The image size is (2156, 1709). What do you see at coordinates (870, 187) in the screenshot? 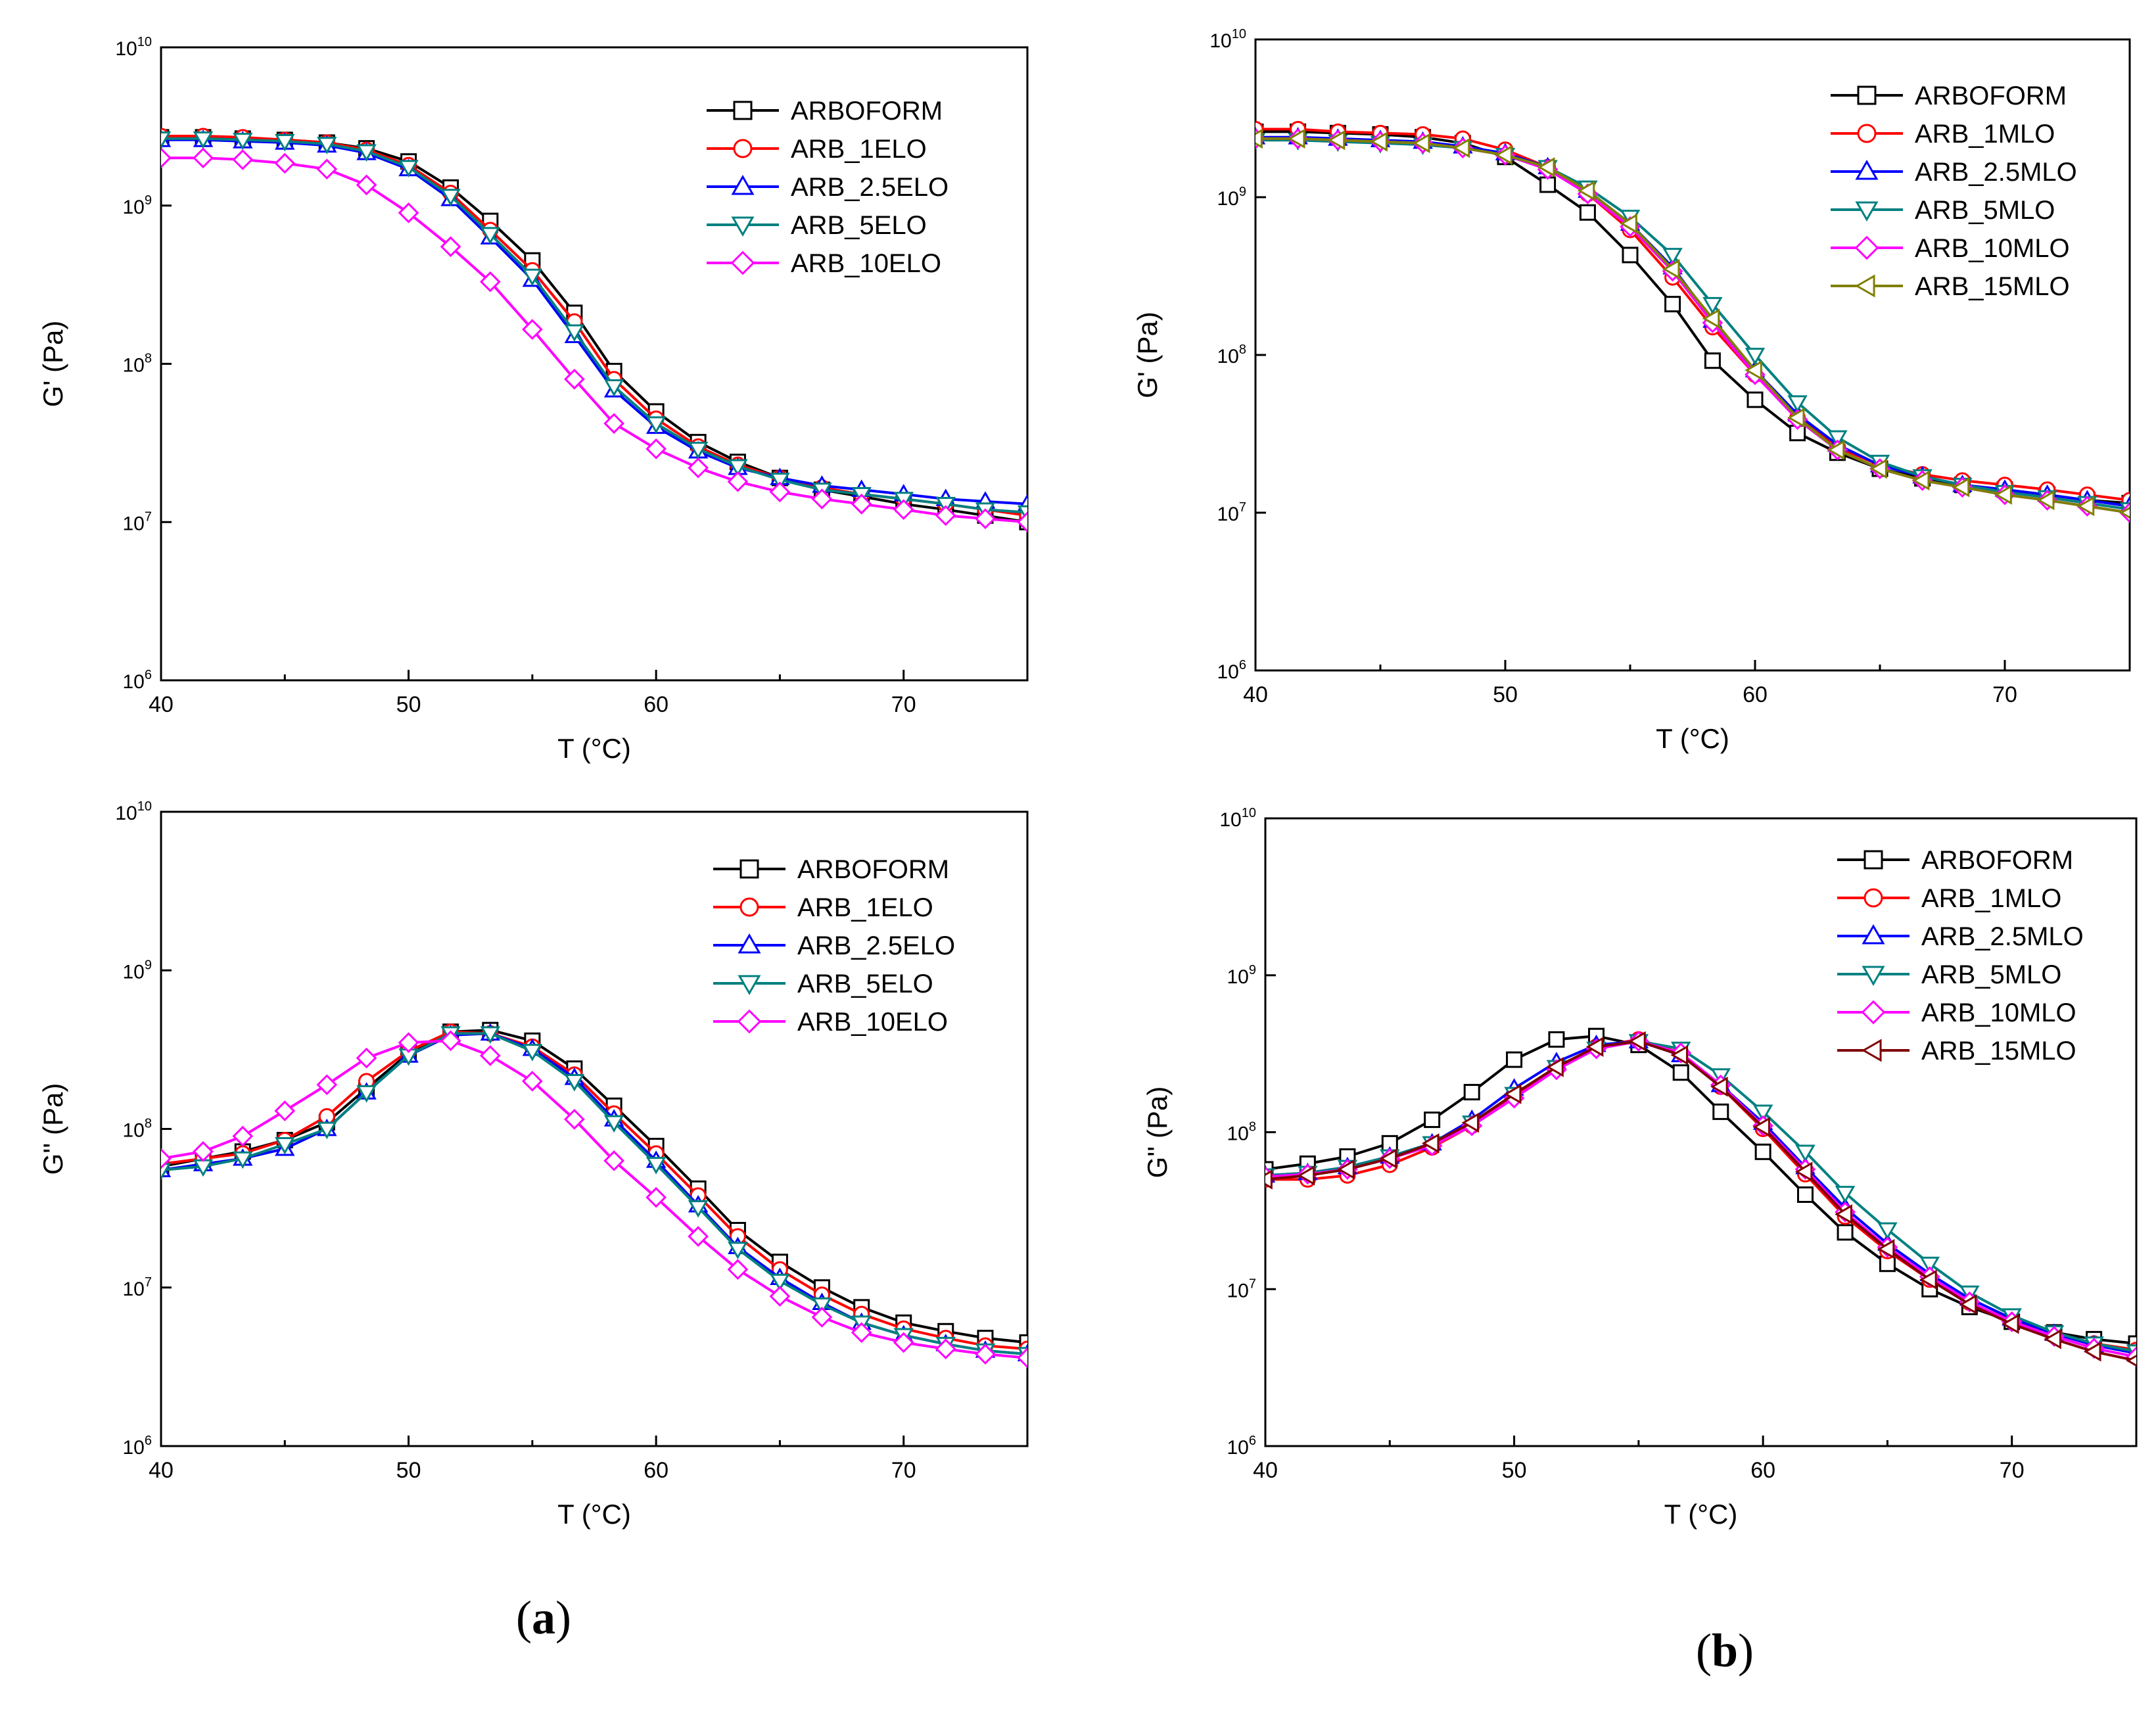
I see `legend-label: ARB_2.5ELO` at bounding box center [870, 187].